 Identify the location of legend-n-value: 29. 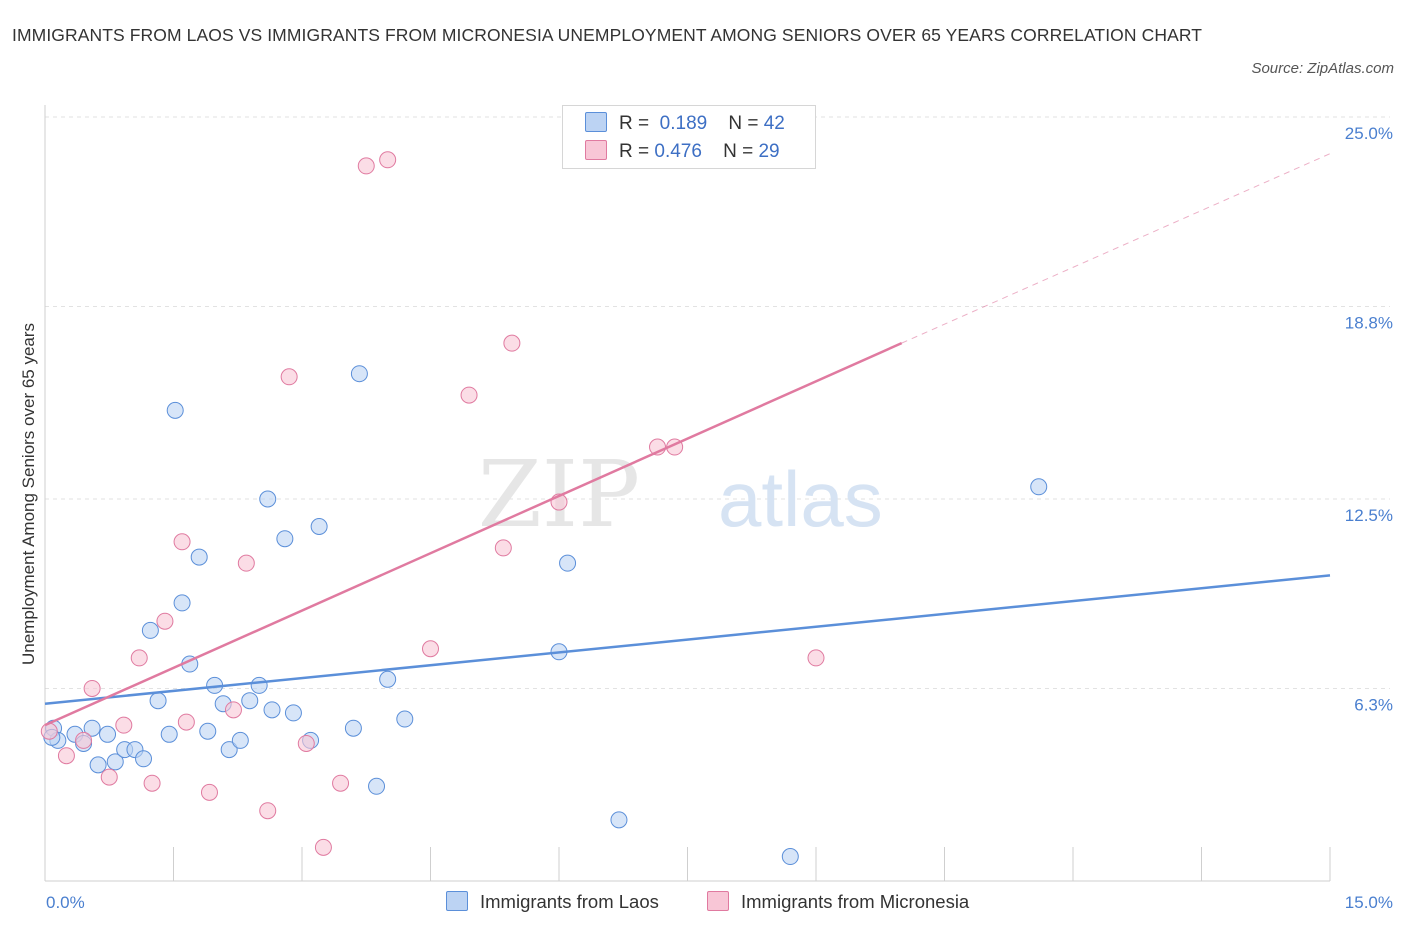
(769, 151).